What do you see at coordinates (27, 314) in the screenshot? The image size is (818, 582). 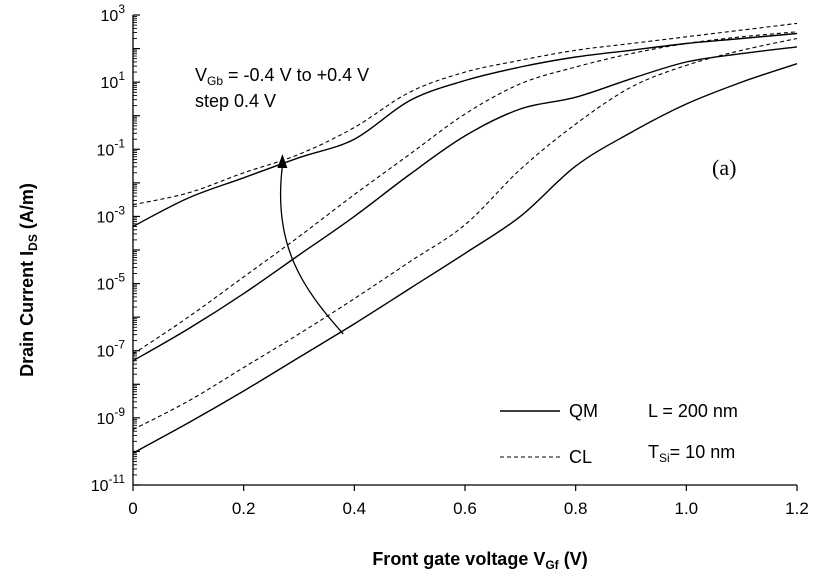 I see `y-axis-title-main: Drain Current I` at bounding box center [27, 314].